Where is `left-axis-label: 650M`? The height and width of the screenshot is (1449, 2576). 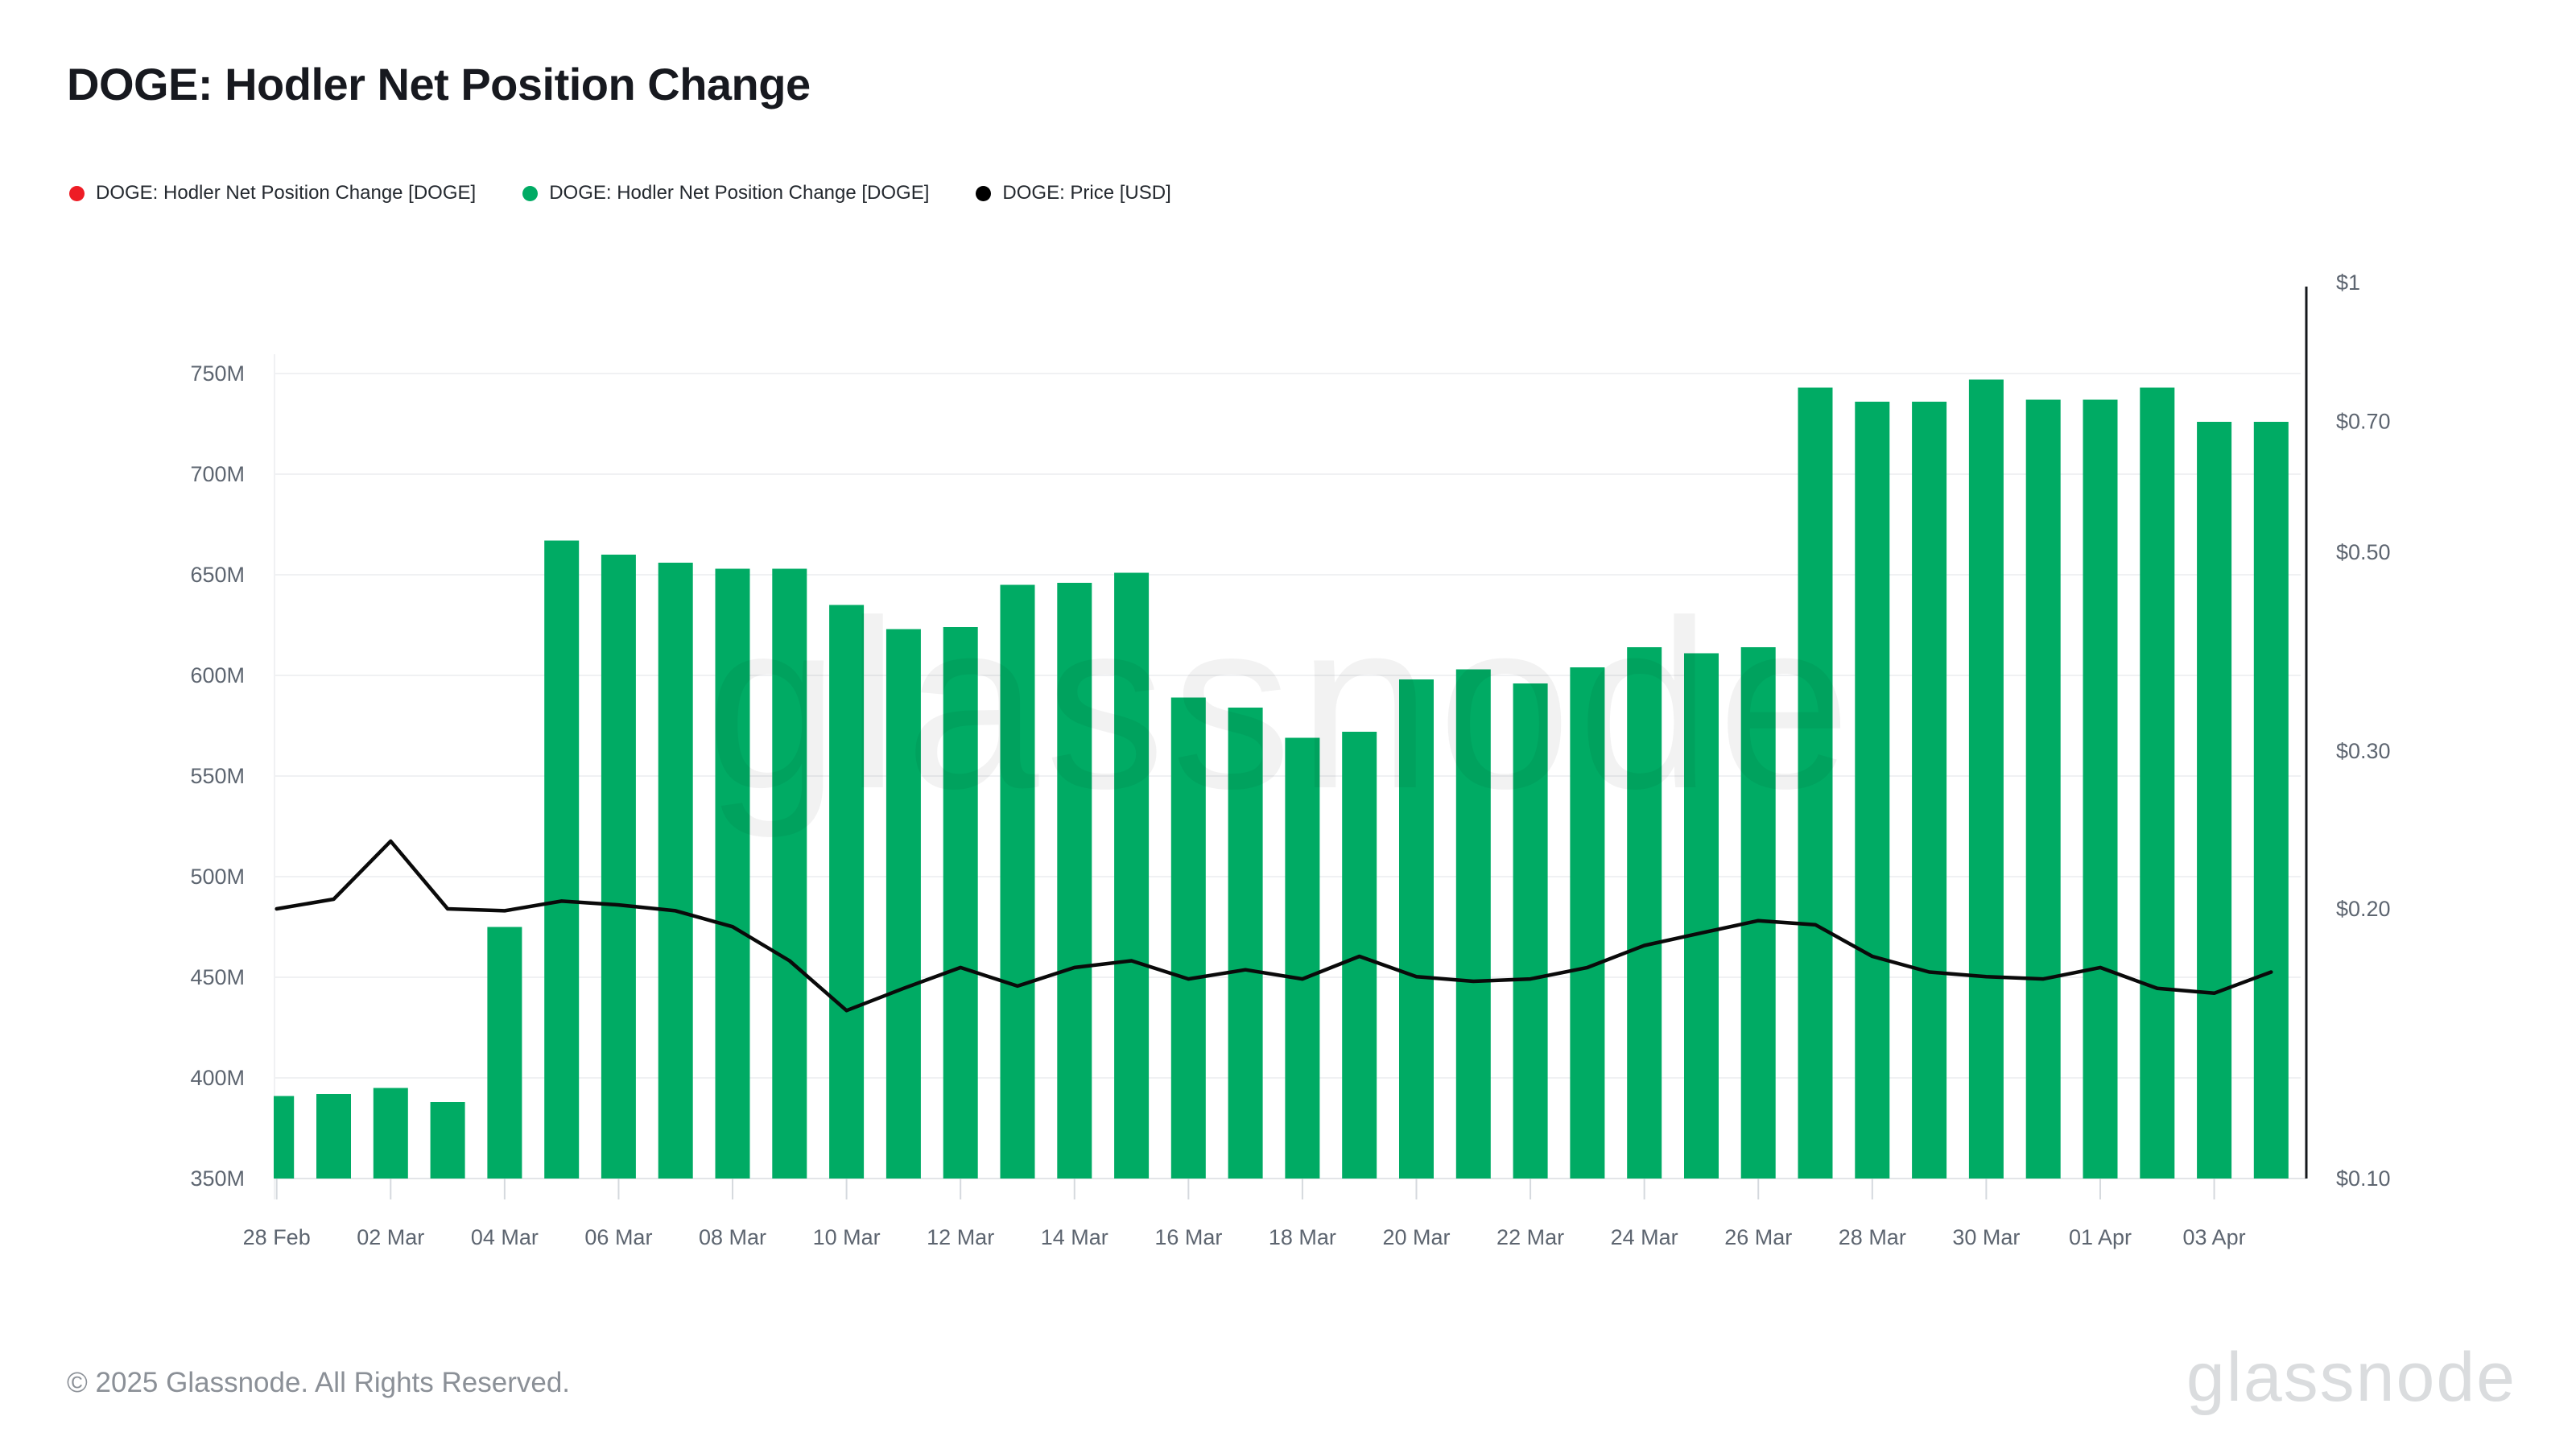 left-axis-label: 650M is located at coordinates (217, 575).